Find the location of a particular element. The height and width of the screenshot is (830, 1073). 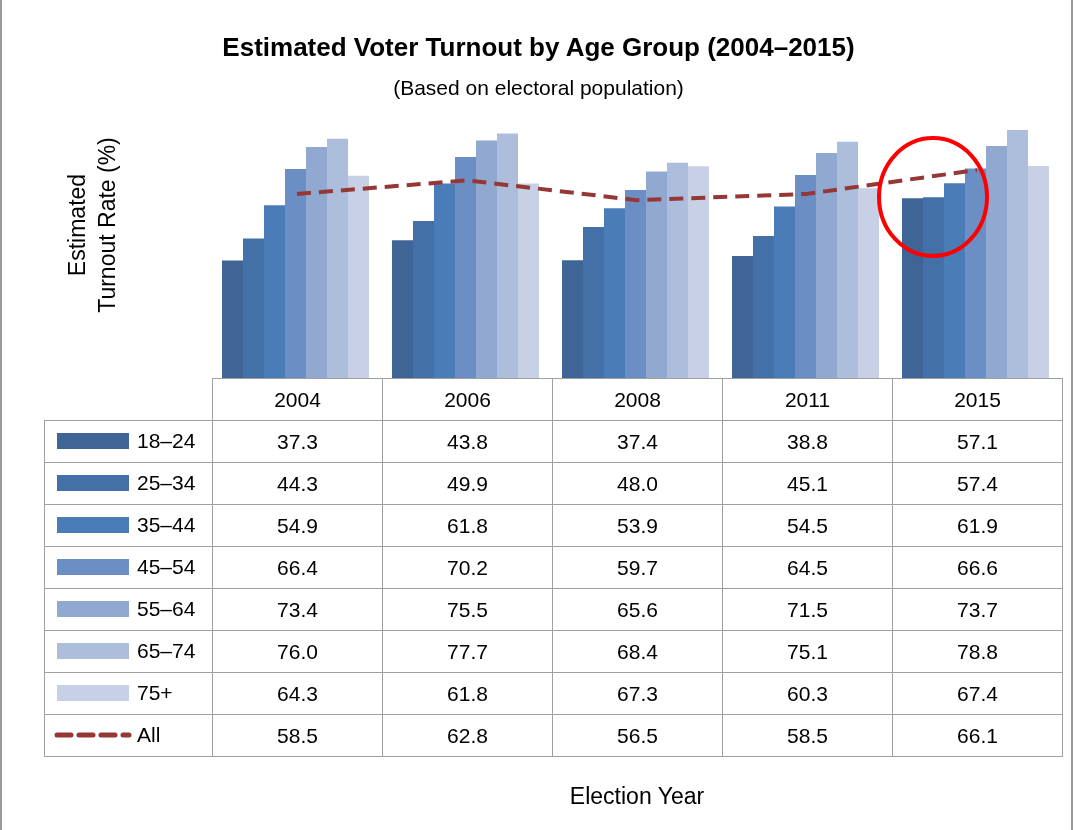

data-label: 54.5 is located at coordinates (807, 525).